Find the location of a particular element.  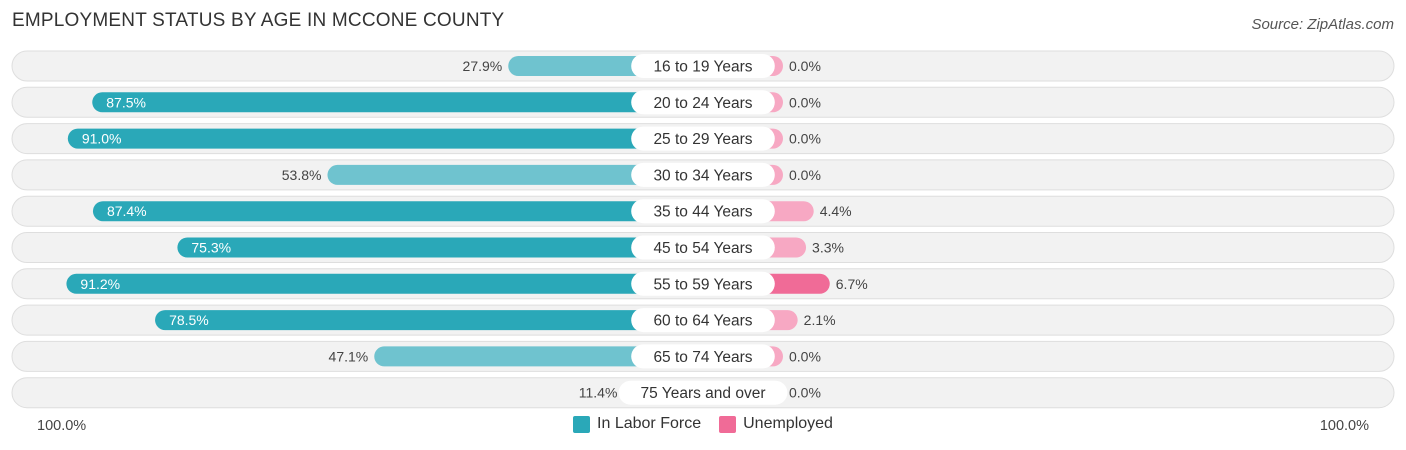

value-label-labor-force: 53.8% is located at coordinates (302, 175).